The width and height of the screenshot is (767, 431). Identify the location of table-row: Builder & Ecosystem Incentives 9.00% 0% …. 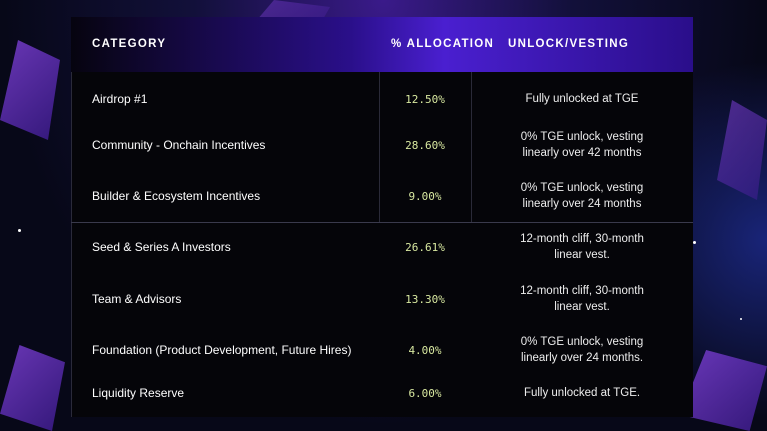
(382, 196).